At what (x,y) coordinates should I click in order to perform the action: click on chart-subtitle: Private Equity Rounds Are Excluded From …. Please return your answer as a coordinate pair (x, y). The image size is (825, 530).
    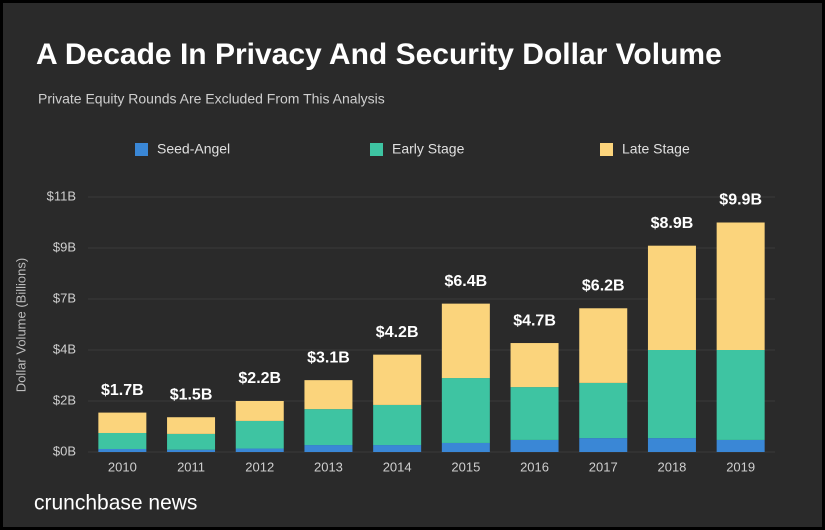
    Looking at the image, I should click on (211, 99).